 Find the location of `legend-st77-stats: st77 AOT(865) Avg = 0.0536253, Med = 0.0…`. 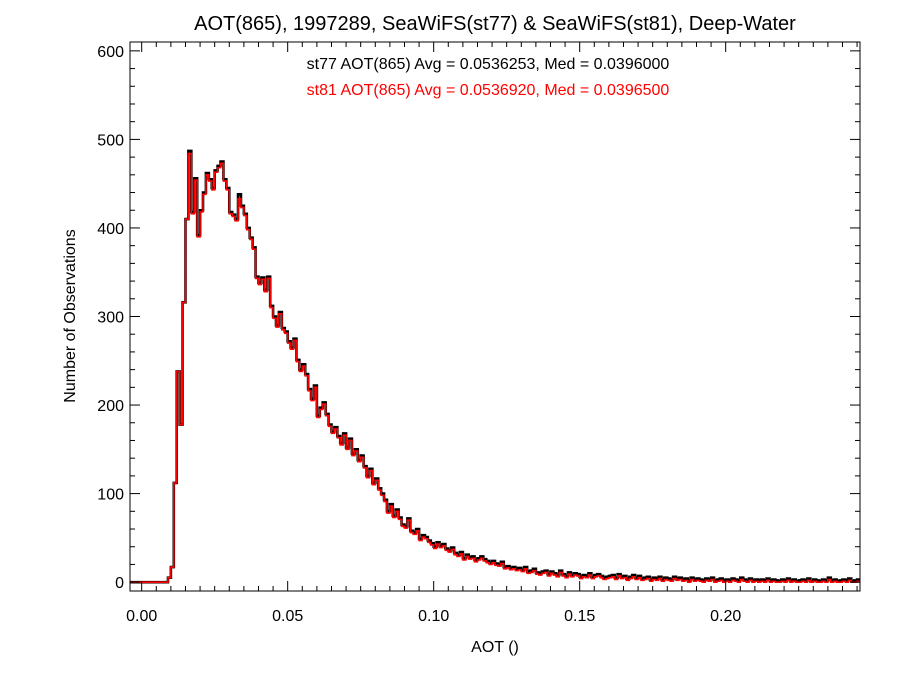

legend-st77-stats: st77 AOT(865) Avg = 0.0536253, Med = 0.0… is located at coordinates (488, 64).